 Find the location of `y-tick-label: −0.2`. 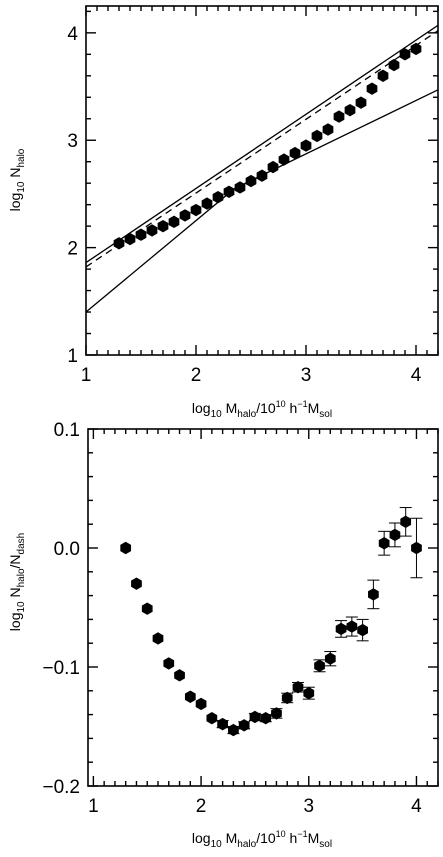

y-tick-label: −0.2 is located at coordinates (61, 787).